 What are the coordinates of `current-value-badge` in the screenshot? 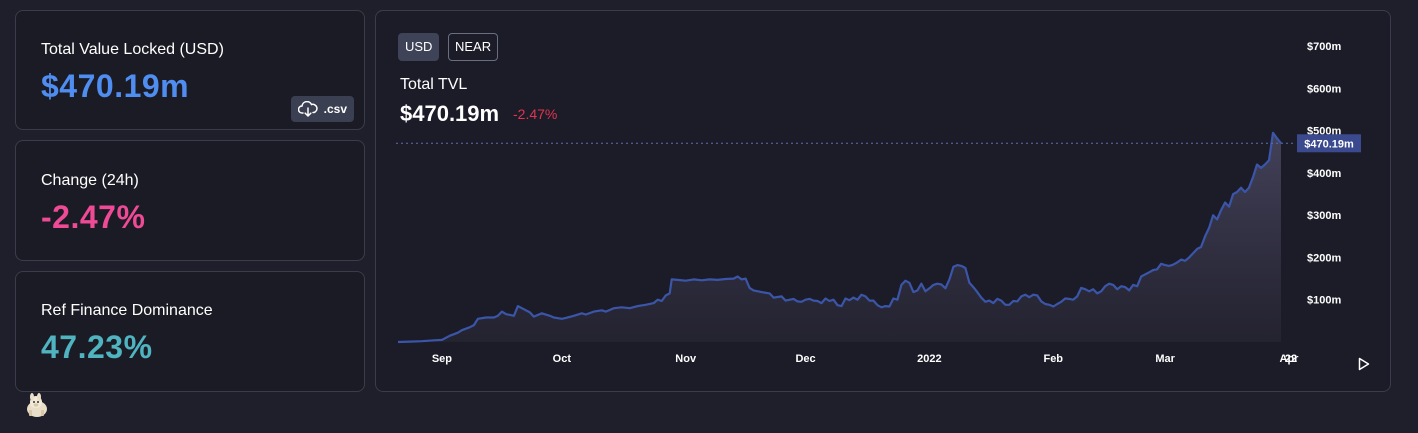 It's located at (1329, 143).